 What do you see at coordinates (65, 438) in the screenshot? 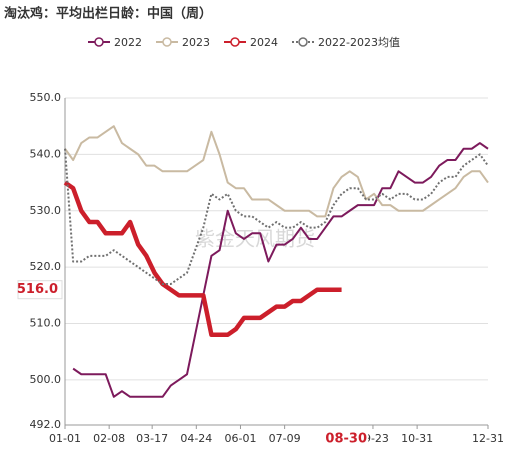
I see `x-tick-label: 01-01` at bounding box center [65, 438].